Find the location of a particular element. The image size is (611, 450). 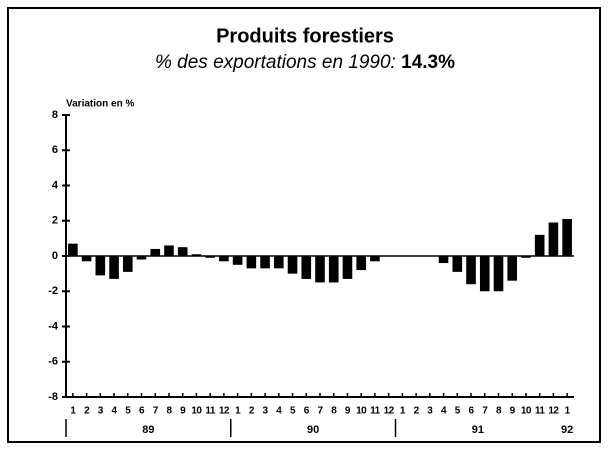

chart-title: Produits forestiers is located at coordinates (305, 36).